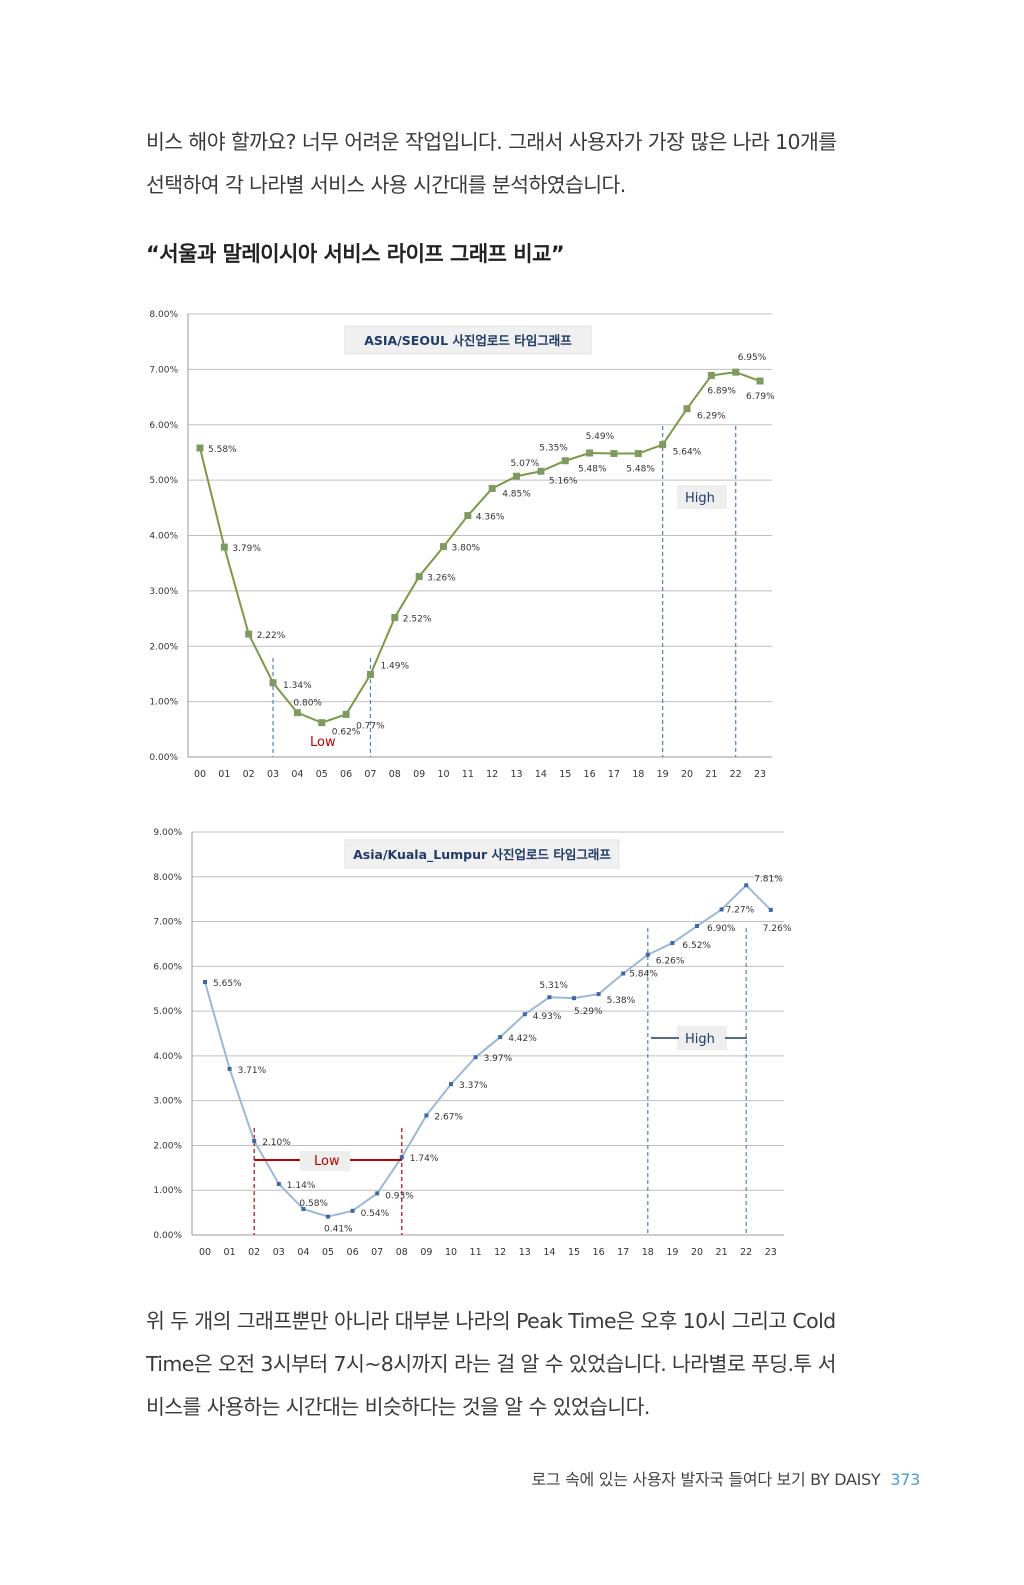 Image resolution: width=1024 pixels, height=1585 pixels. What do you see at coordinates (246, 549) in the screenshot?
I see `data-label: 3.79%` at bounding box center [246, 549].